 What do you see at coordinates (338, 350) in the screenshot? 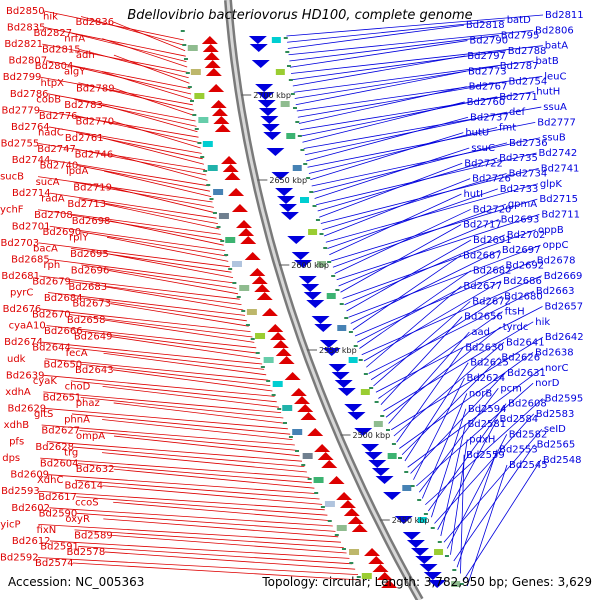
I see `kbp-tick-label: 2550 kbp` at bounding box center [338, 350].